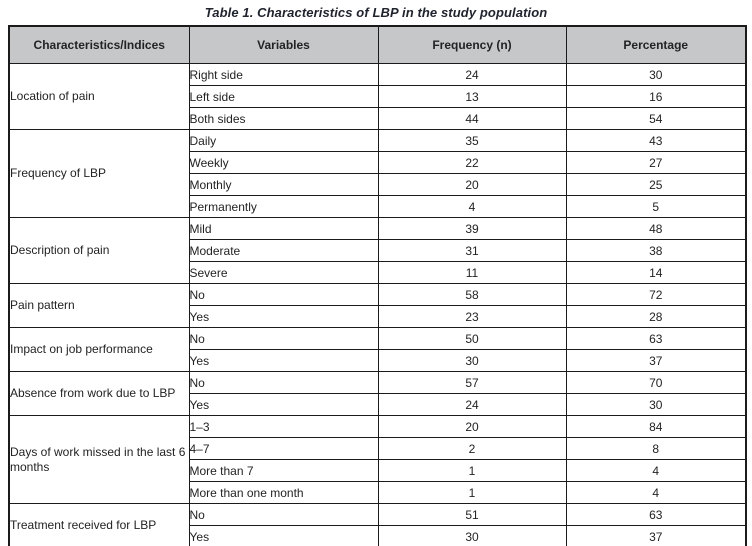  Describe the element at coordinates (99, 393) in the screenshot. I see `characteristic-cell: Absence from work due to LBP` at that location.